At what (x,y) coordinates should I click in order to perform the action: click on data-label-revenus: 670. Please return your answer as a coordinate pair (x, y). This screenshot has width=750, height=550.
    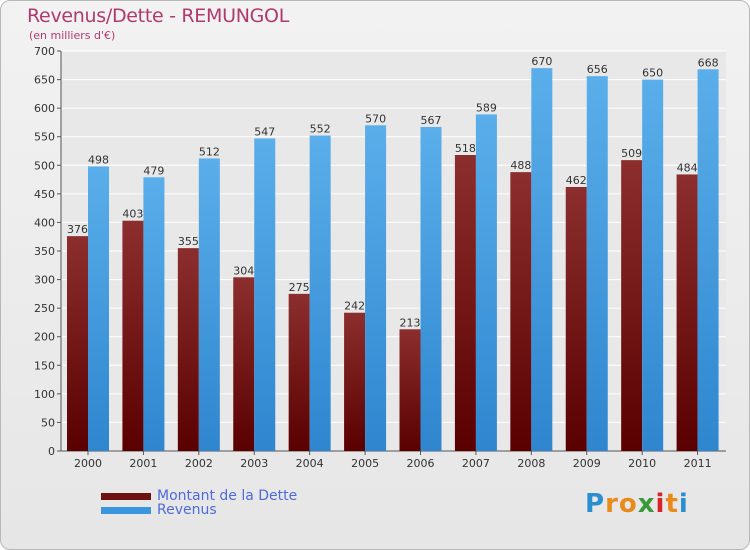
    Looking at the image, I should click on (541, 61).